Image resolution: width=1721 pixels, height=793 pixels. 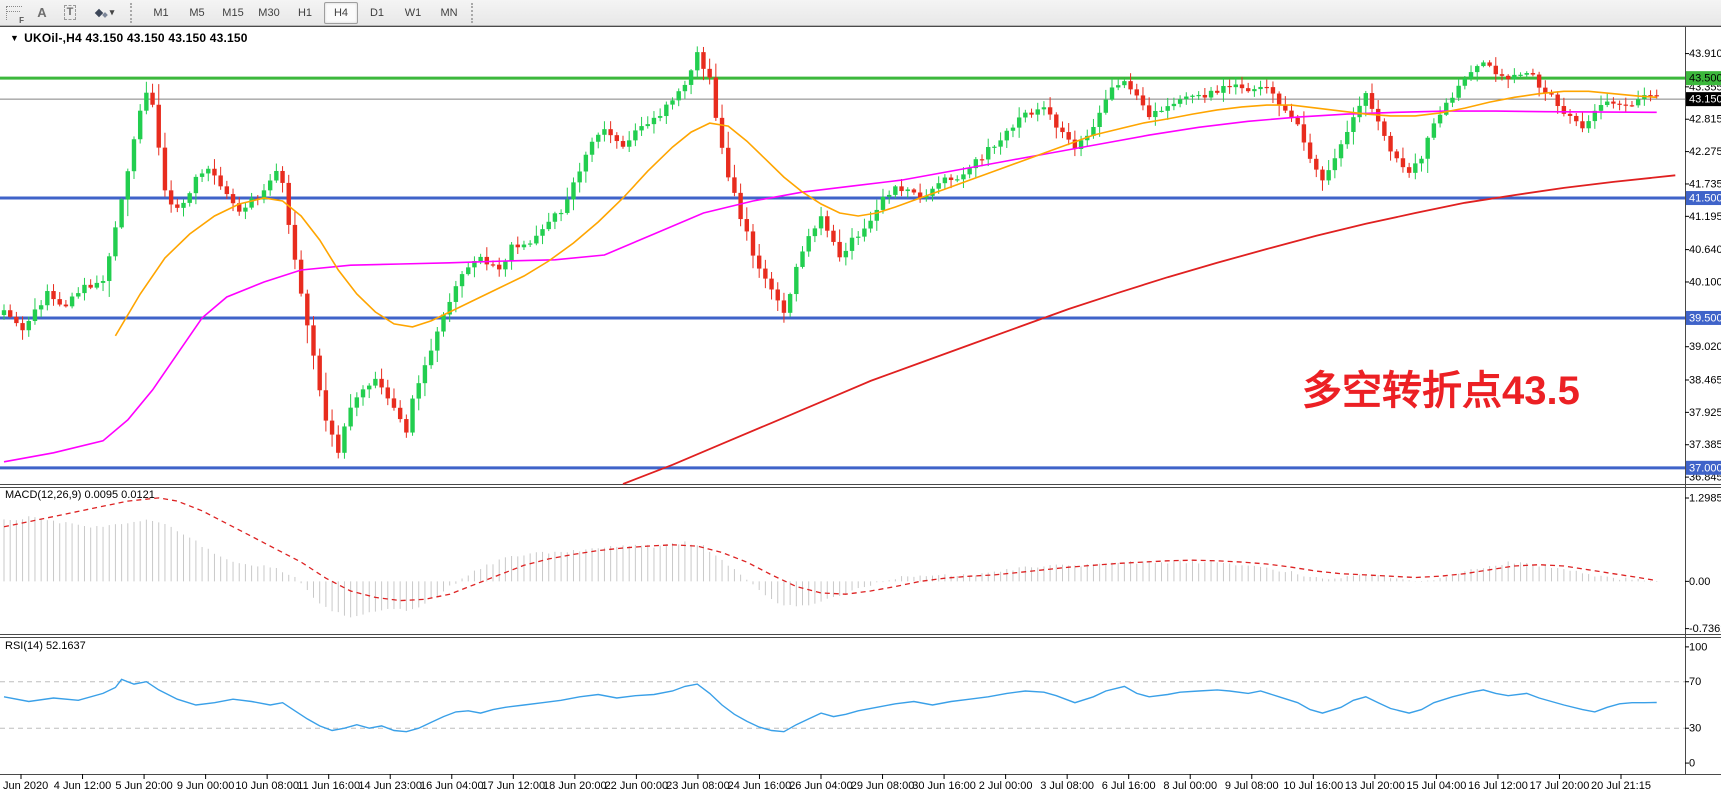 I want to click on toolbar: A T ▾ M1 M5 M15 M30 H1 H4 D1 W1 MN, so click(x=860, y=13).